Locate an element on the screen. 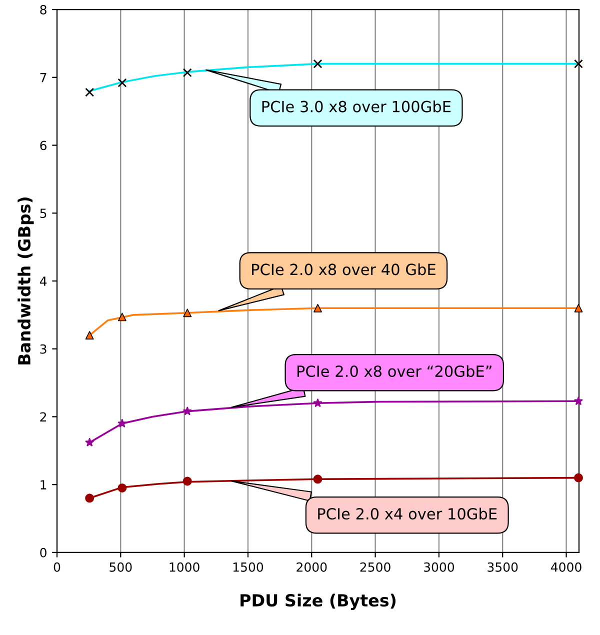 The image size is (600, 635). y-tick-label: 4 is located at coordinates (43, 281).